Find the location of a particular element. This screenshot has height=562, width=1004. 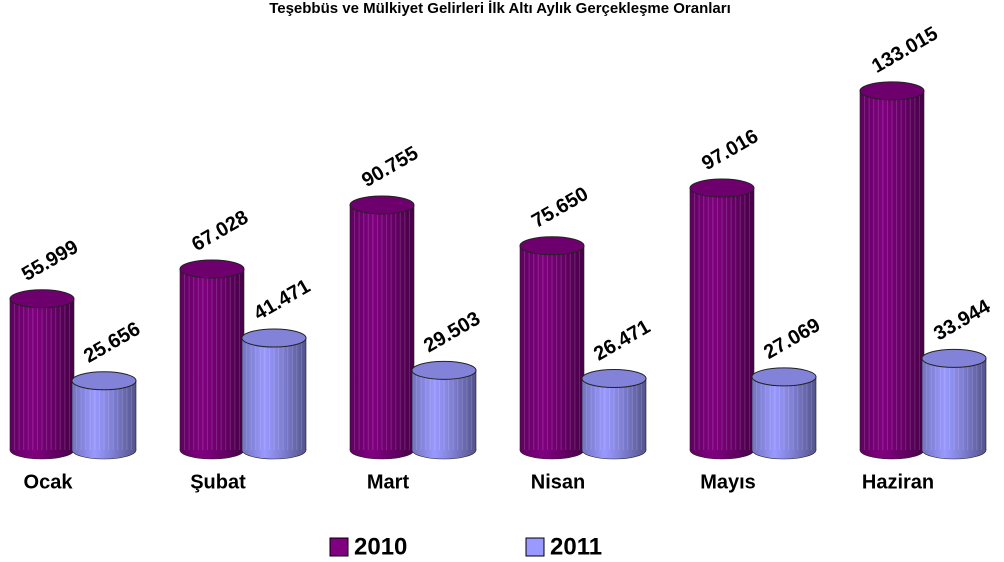

x-tick-label: Mart is located at coordinates (388, 482).